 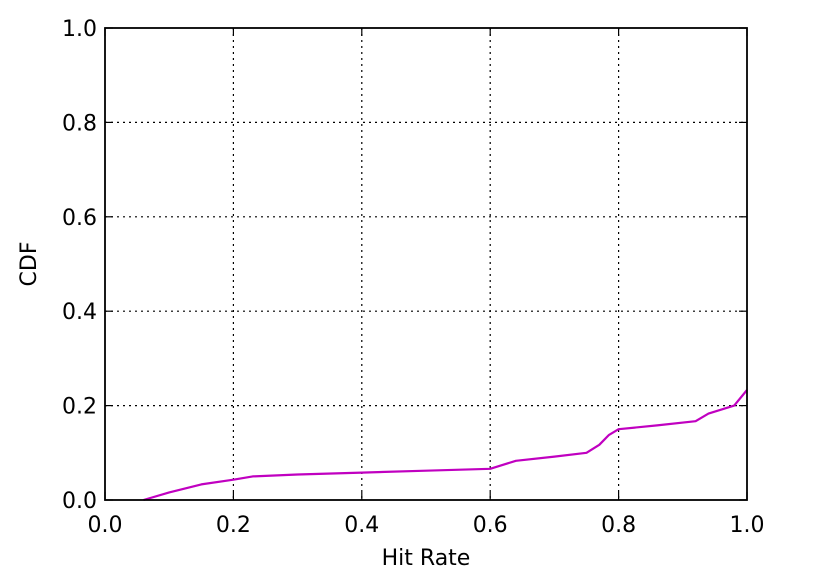 I want to click on y-axis-title: CDF, so click(x=29, y=264).